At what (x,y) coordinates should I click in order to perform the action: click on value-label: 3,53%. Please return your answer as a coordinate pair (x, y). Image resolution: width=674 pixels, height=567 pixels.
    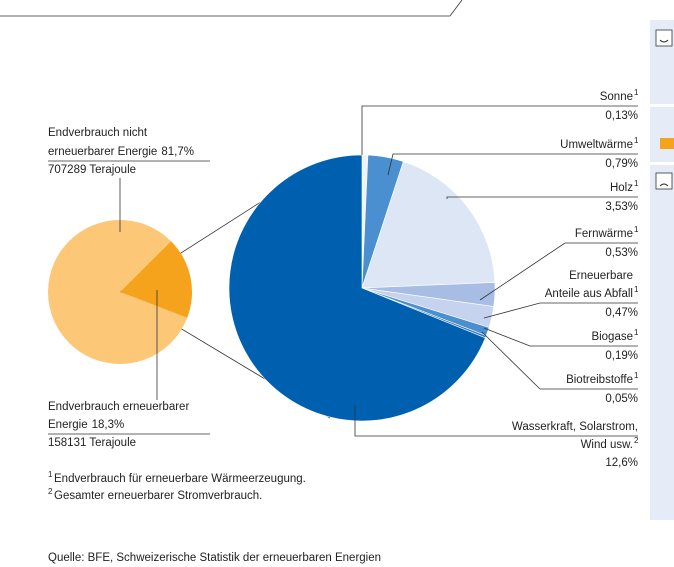
    Looking at the image, I should click on (621, 207).